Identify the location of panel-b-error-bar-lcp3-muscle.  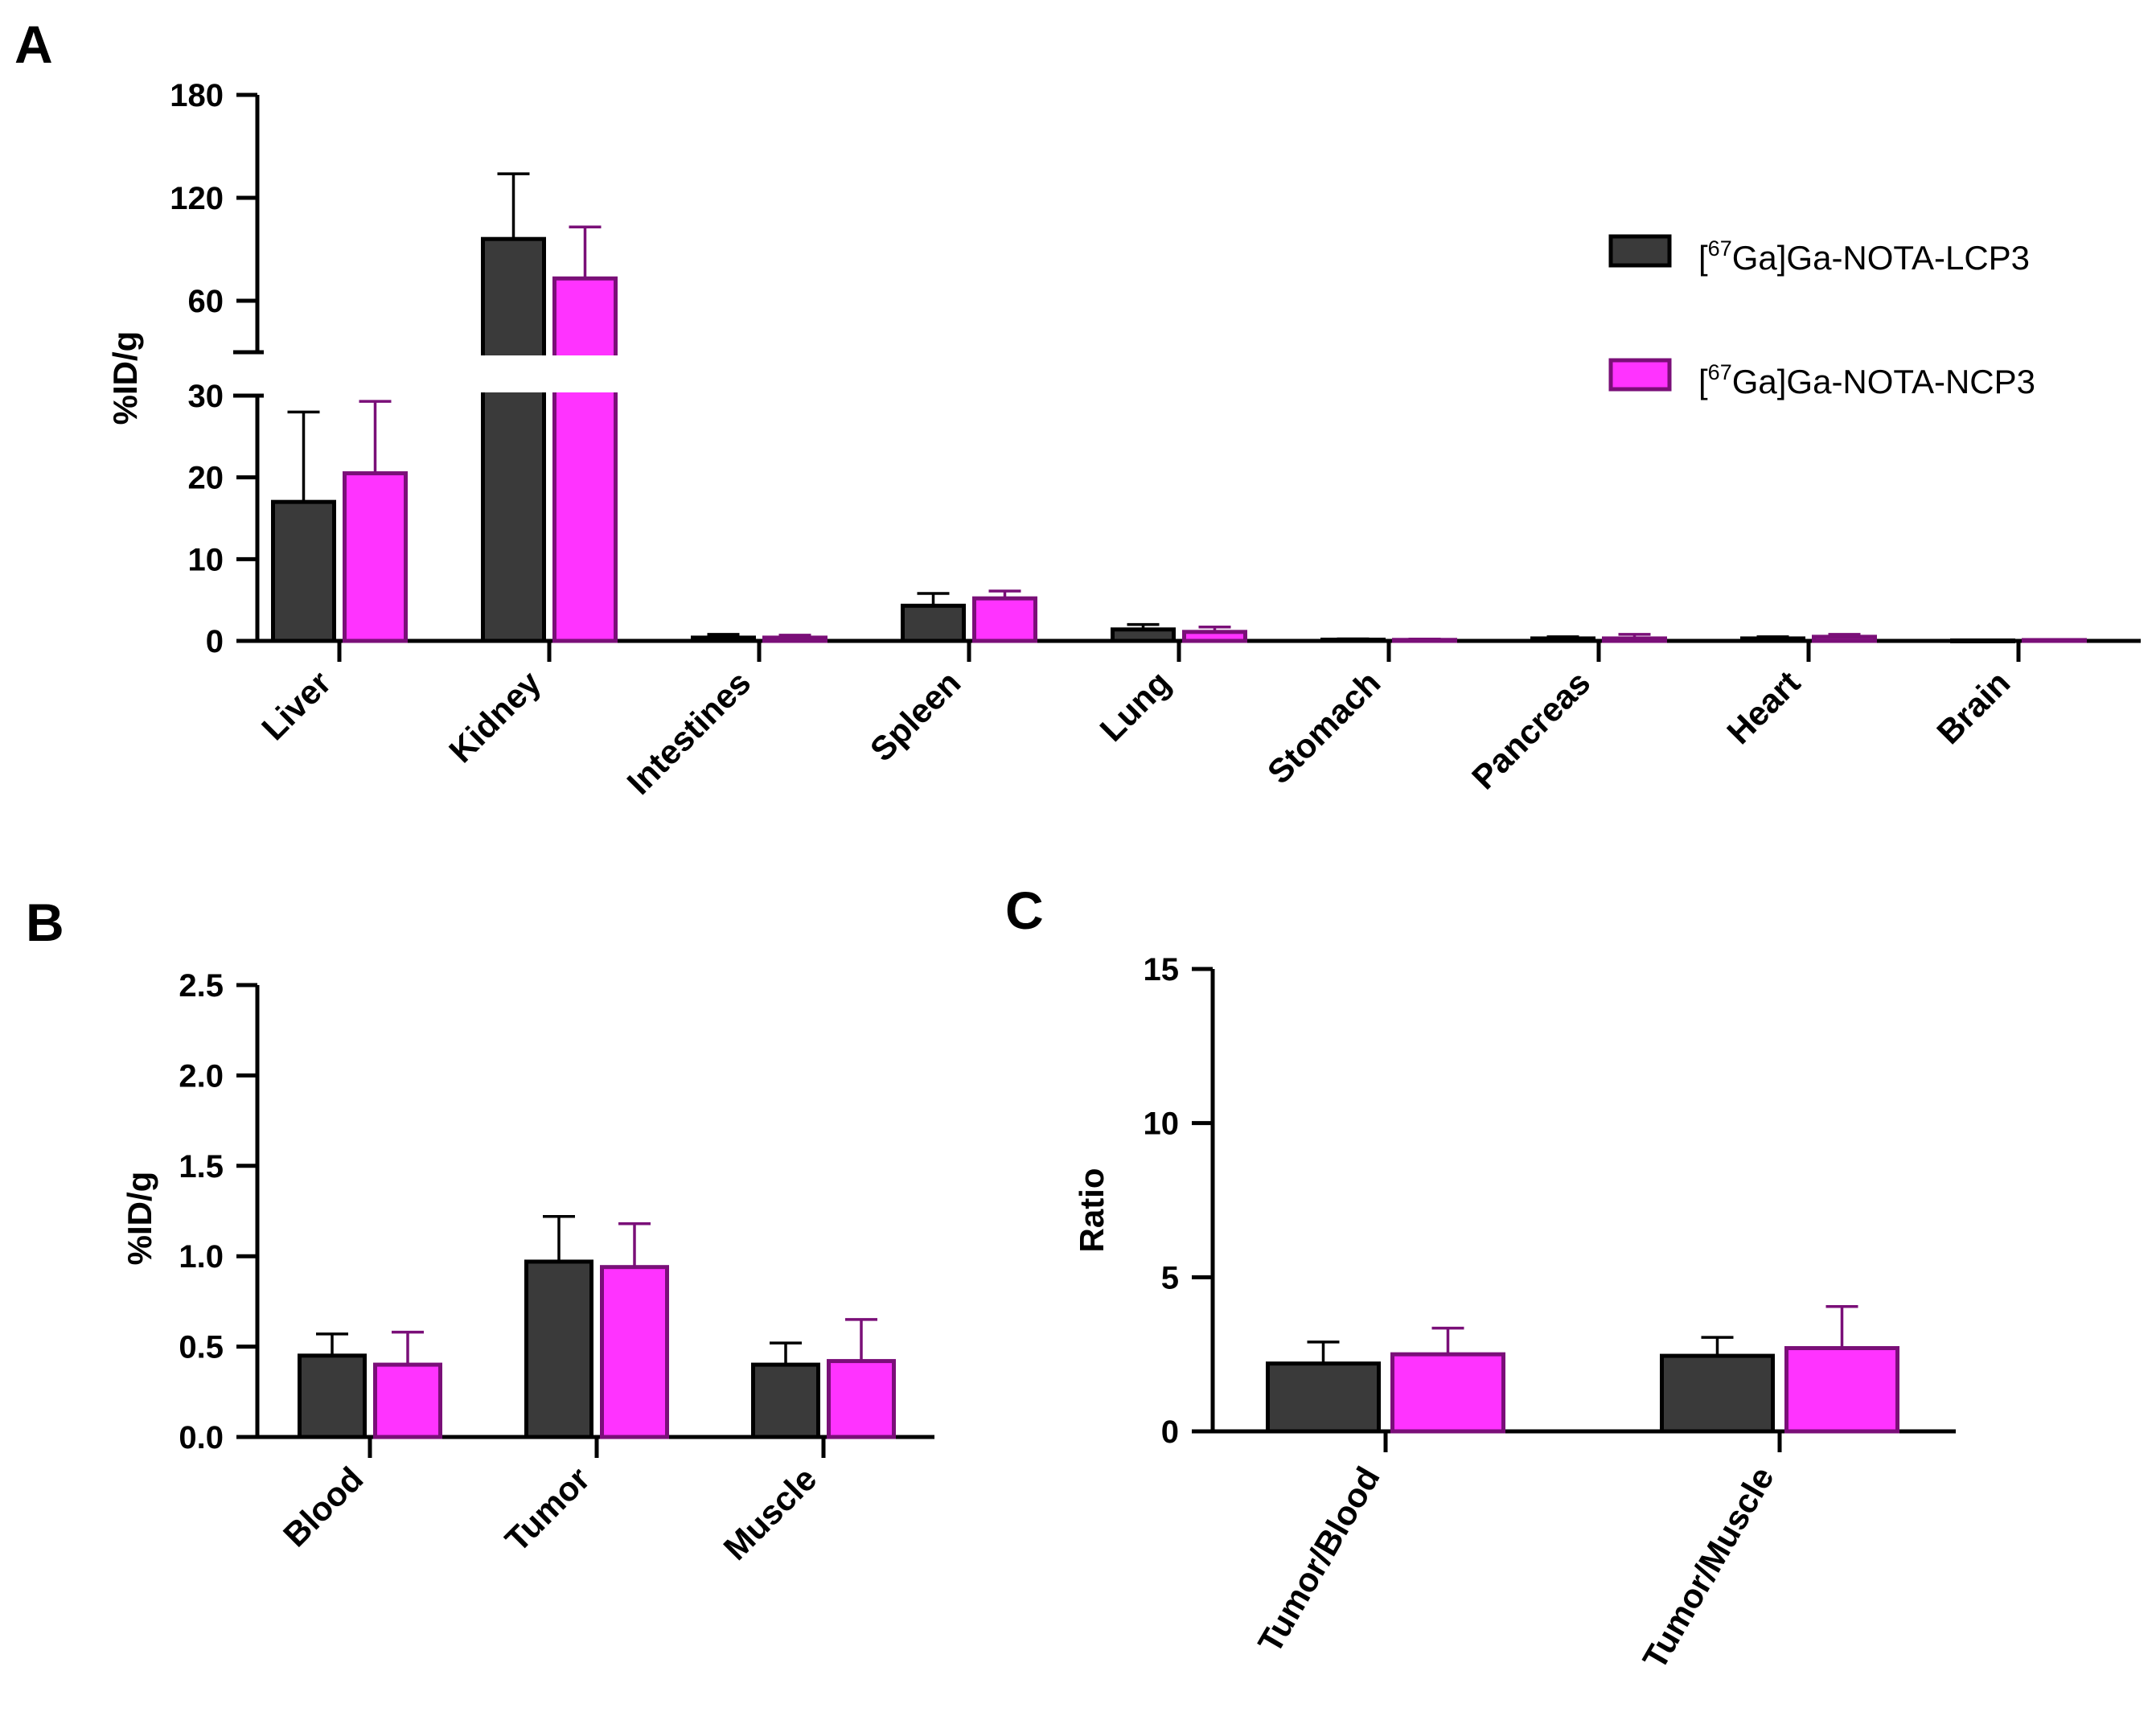
(786, 1353).